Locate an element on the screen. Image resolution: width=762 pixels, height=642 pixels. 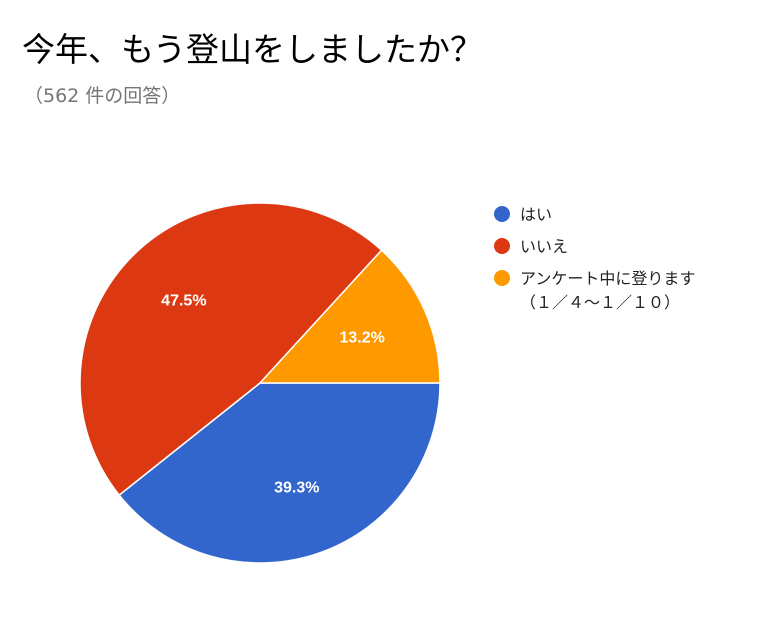
legend-label: いいえ is located at coordinates (544, 246).